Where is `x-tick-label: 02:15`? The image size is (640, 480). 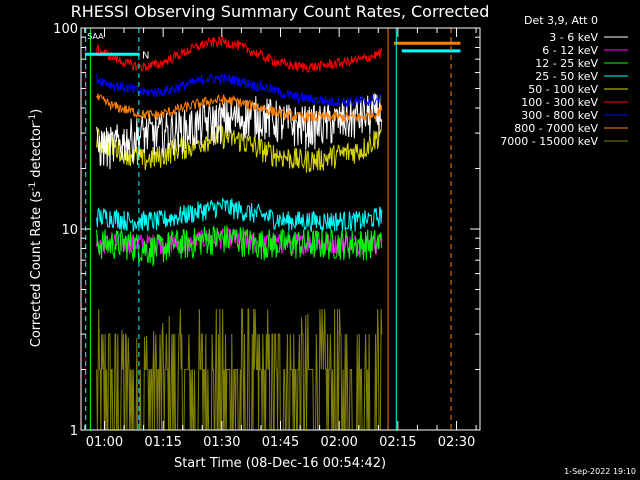 x-tick-label: 02:15 is located at coordinates (397, 442).